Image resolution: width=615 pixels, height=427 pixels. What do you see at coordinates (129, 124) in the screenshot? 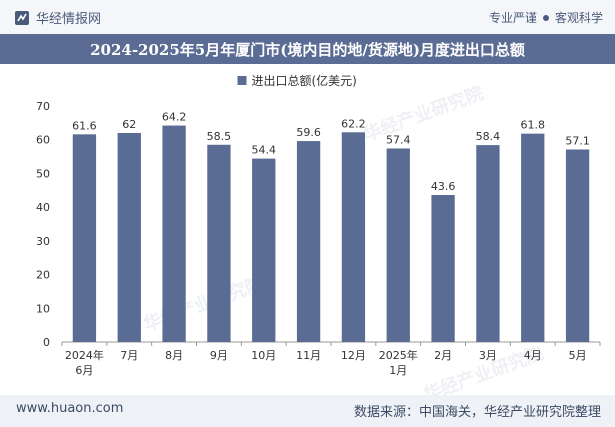
I see `data-label: 62` at bounding box center [129, 124].